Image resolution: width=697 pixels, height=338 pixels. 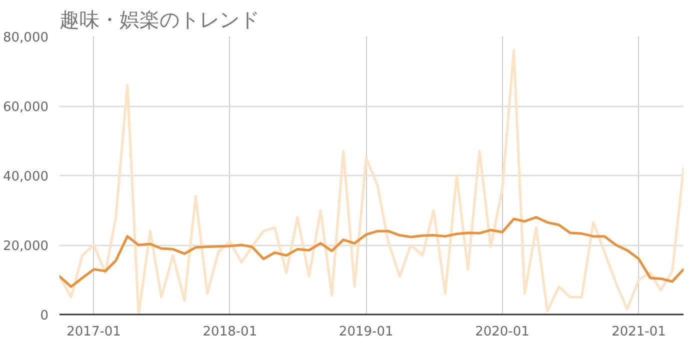 What do you see at coordinates (26, 177) in the screenshot?
I see `y-tick-label: 40,000` at bounding box center [26, 177].